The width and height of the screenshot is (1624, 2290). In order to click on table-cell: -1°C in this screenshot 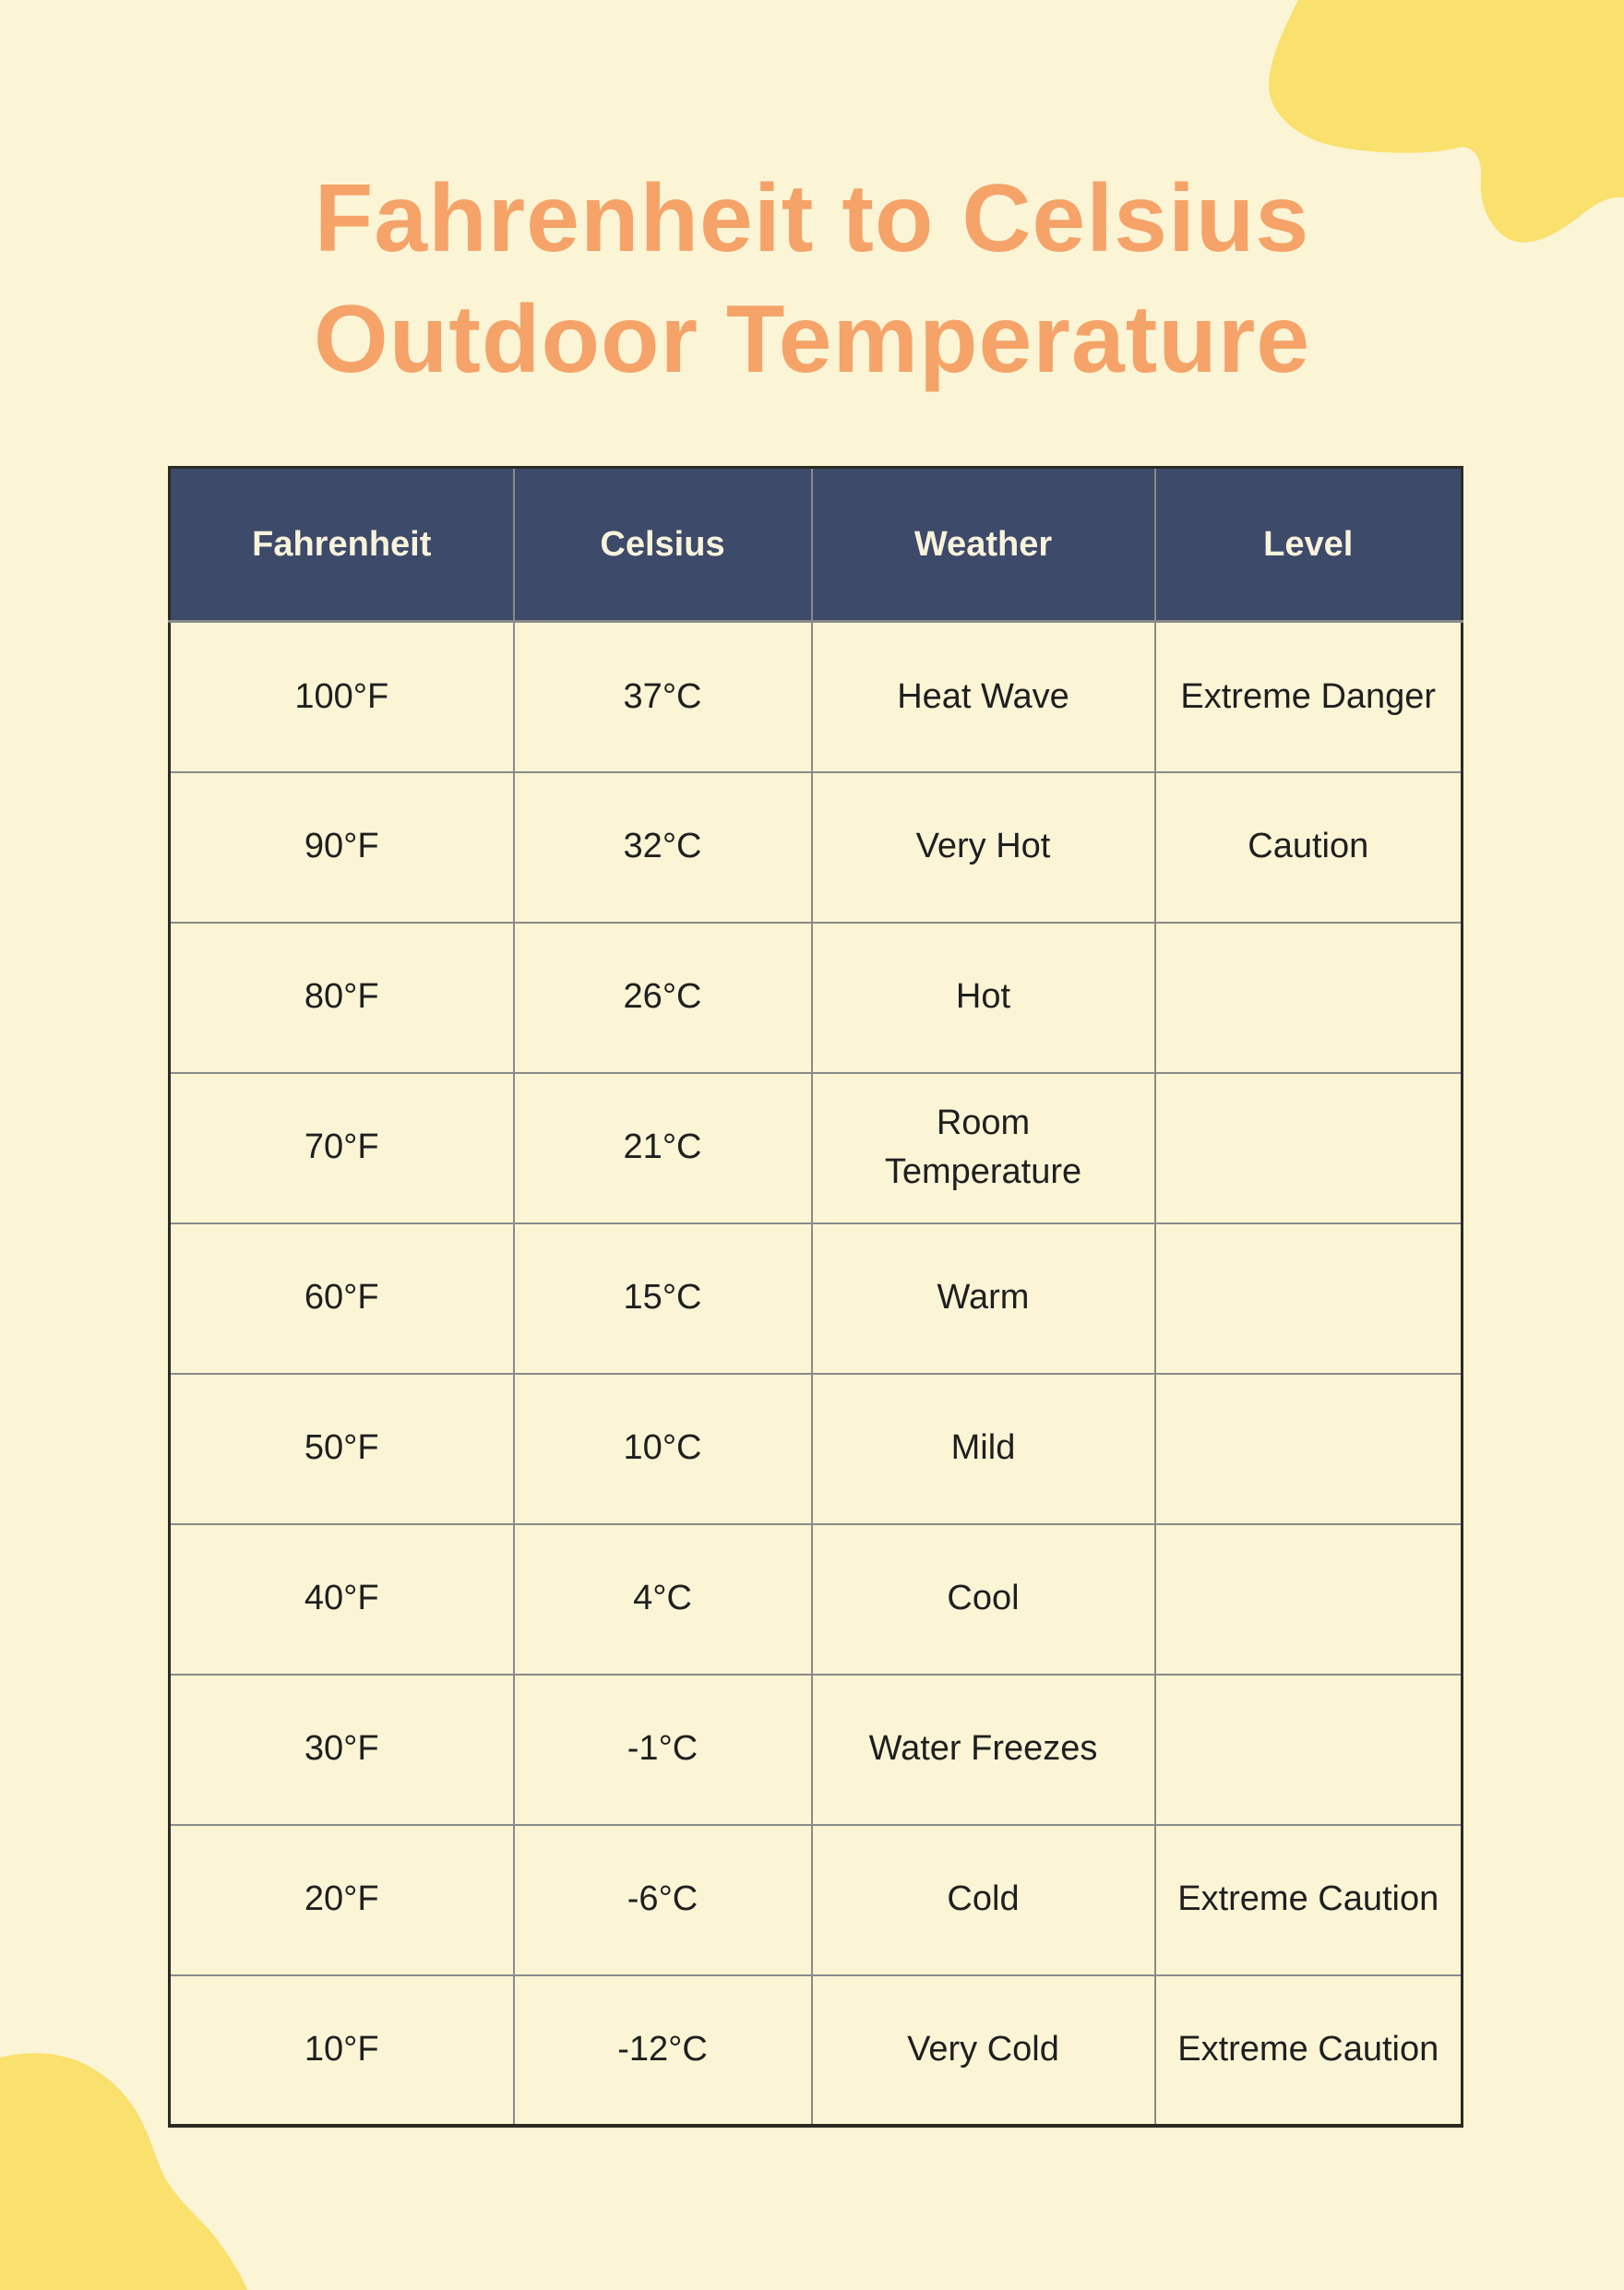, I will do `click(662, 1749)`.